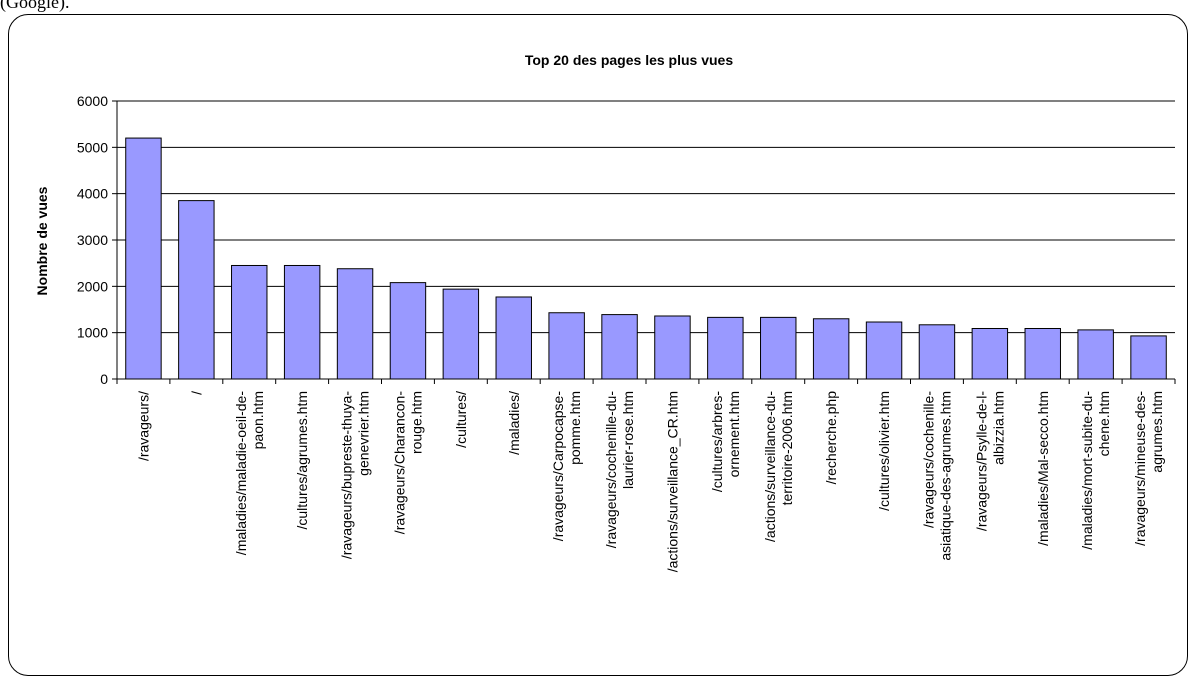 The image size is (1188, 676). Describe the element at coordinates (1043, 468) in the screenshot. I see `x-tick-label: /maladies/Mal-secco.htm` at that location.